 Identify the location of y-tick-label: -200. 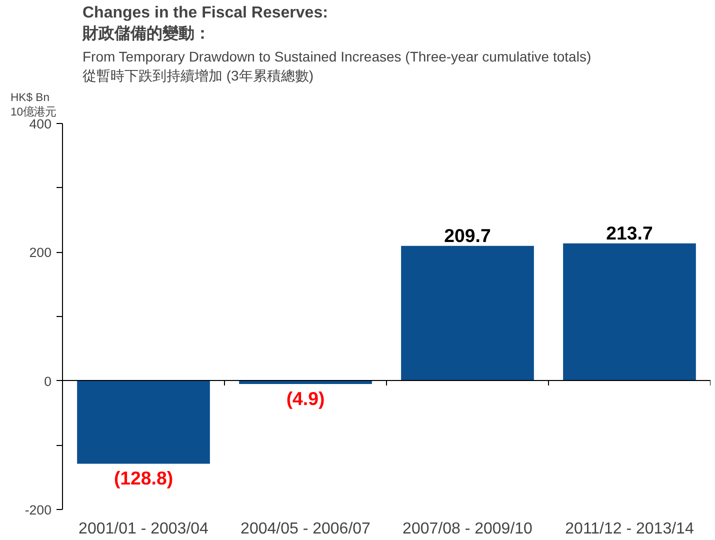
(38, 510).